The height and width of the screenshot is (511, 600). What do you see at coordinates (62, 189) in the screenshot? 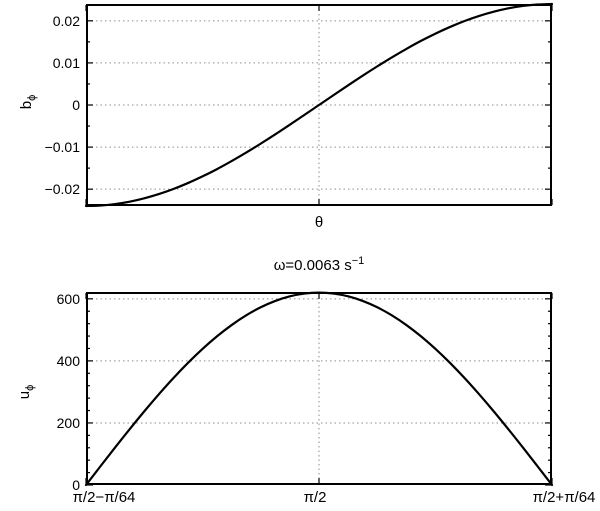
I see `y-tick-label: −0.02` at bounding box center [62, 189].